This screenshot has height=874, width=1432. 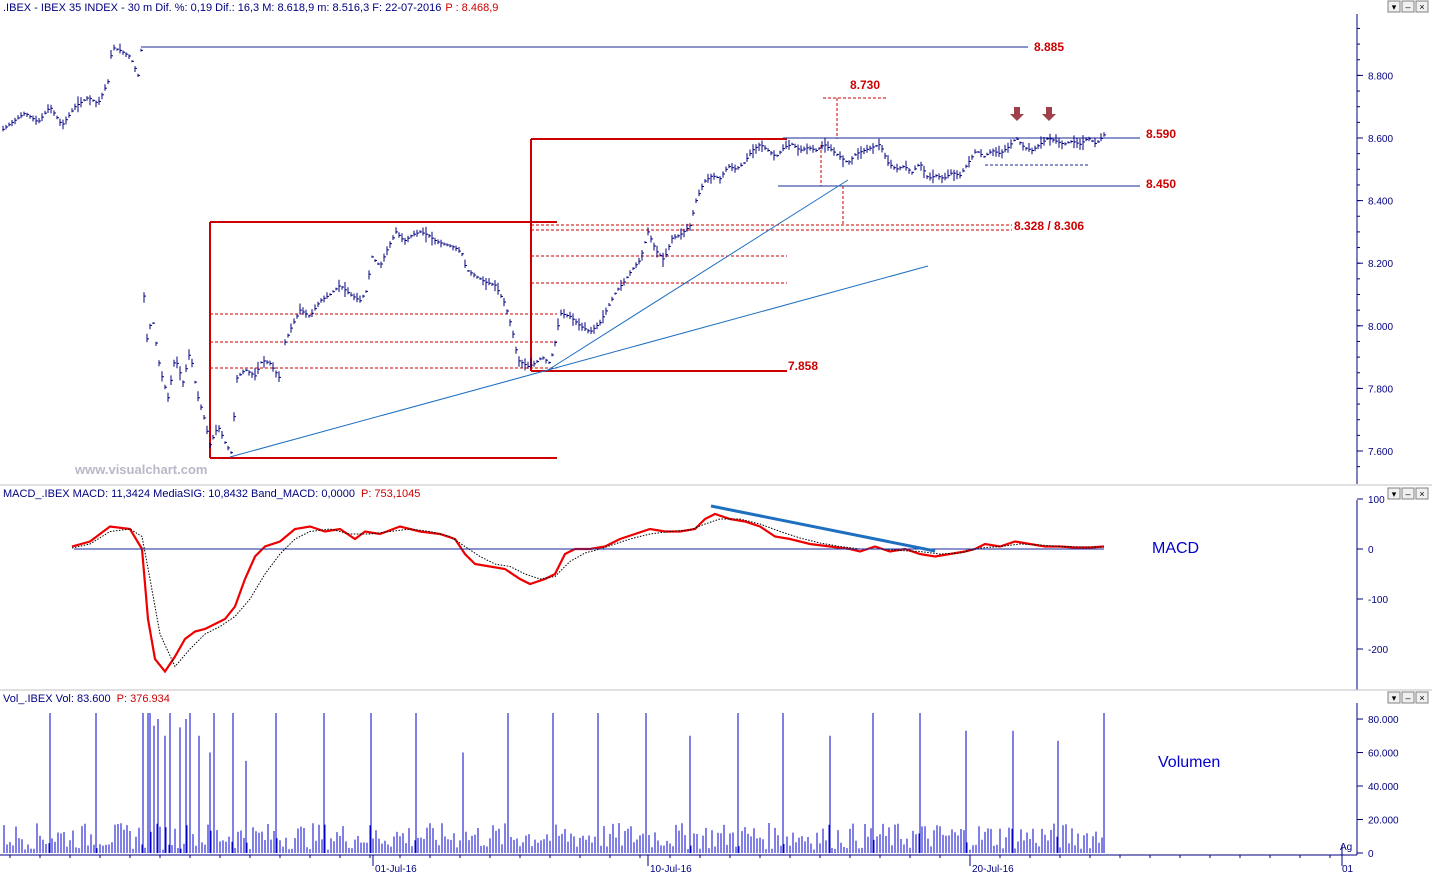 I want to click on volume-bars, so click(x=554, y=783).